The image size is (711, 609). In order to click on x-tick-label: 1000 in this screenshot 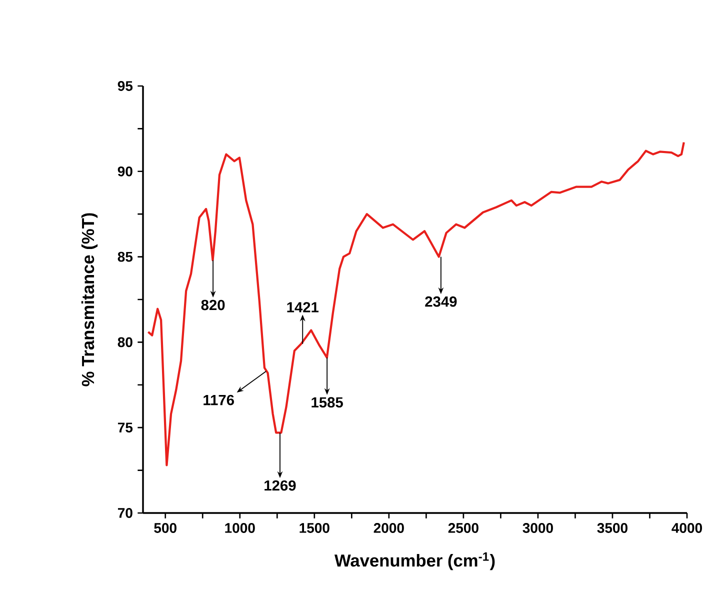, I will do `click(240, 528)`.